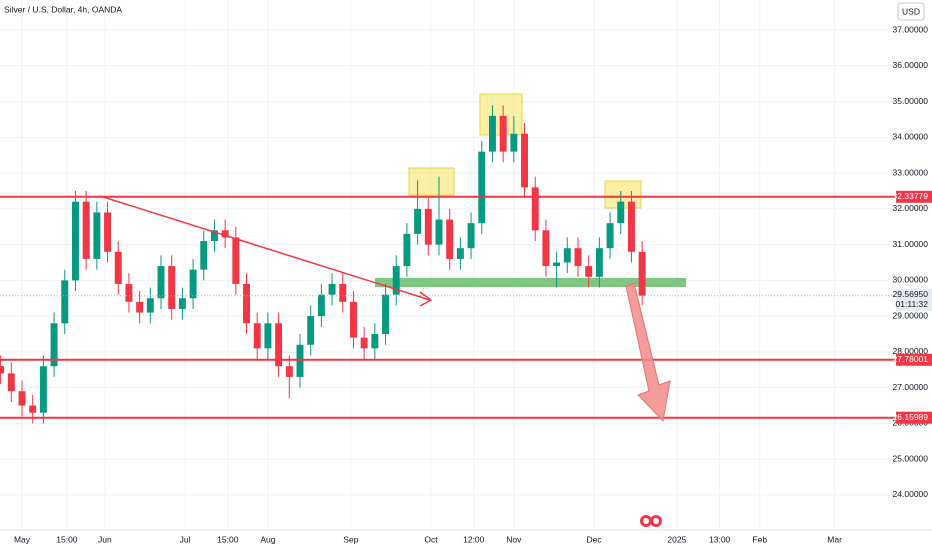  Describe the element at coordinates (265, 248) in the screenshot. I see `trend-line` at that location.